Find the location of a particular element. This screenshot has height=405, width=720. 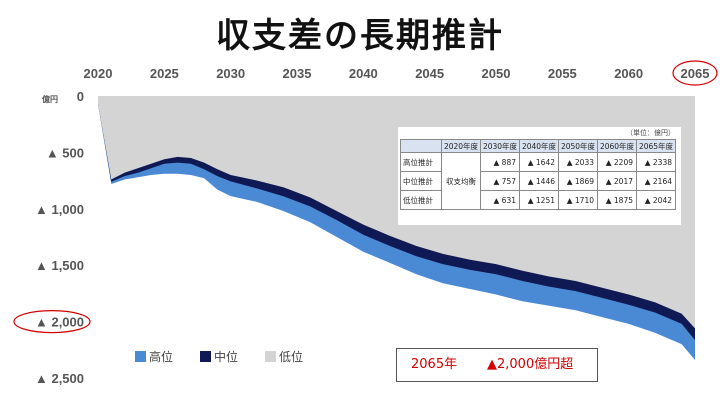

table-cell: ▲ 2033 is located at coordinates (578, 162).